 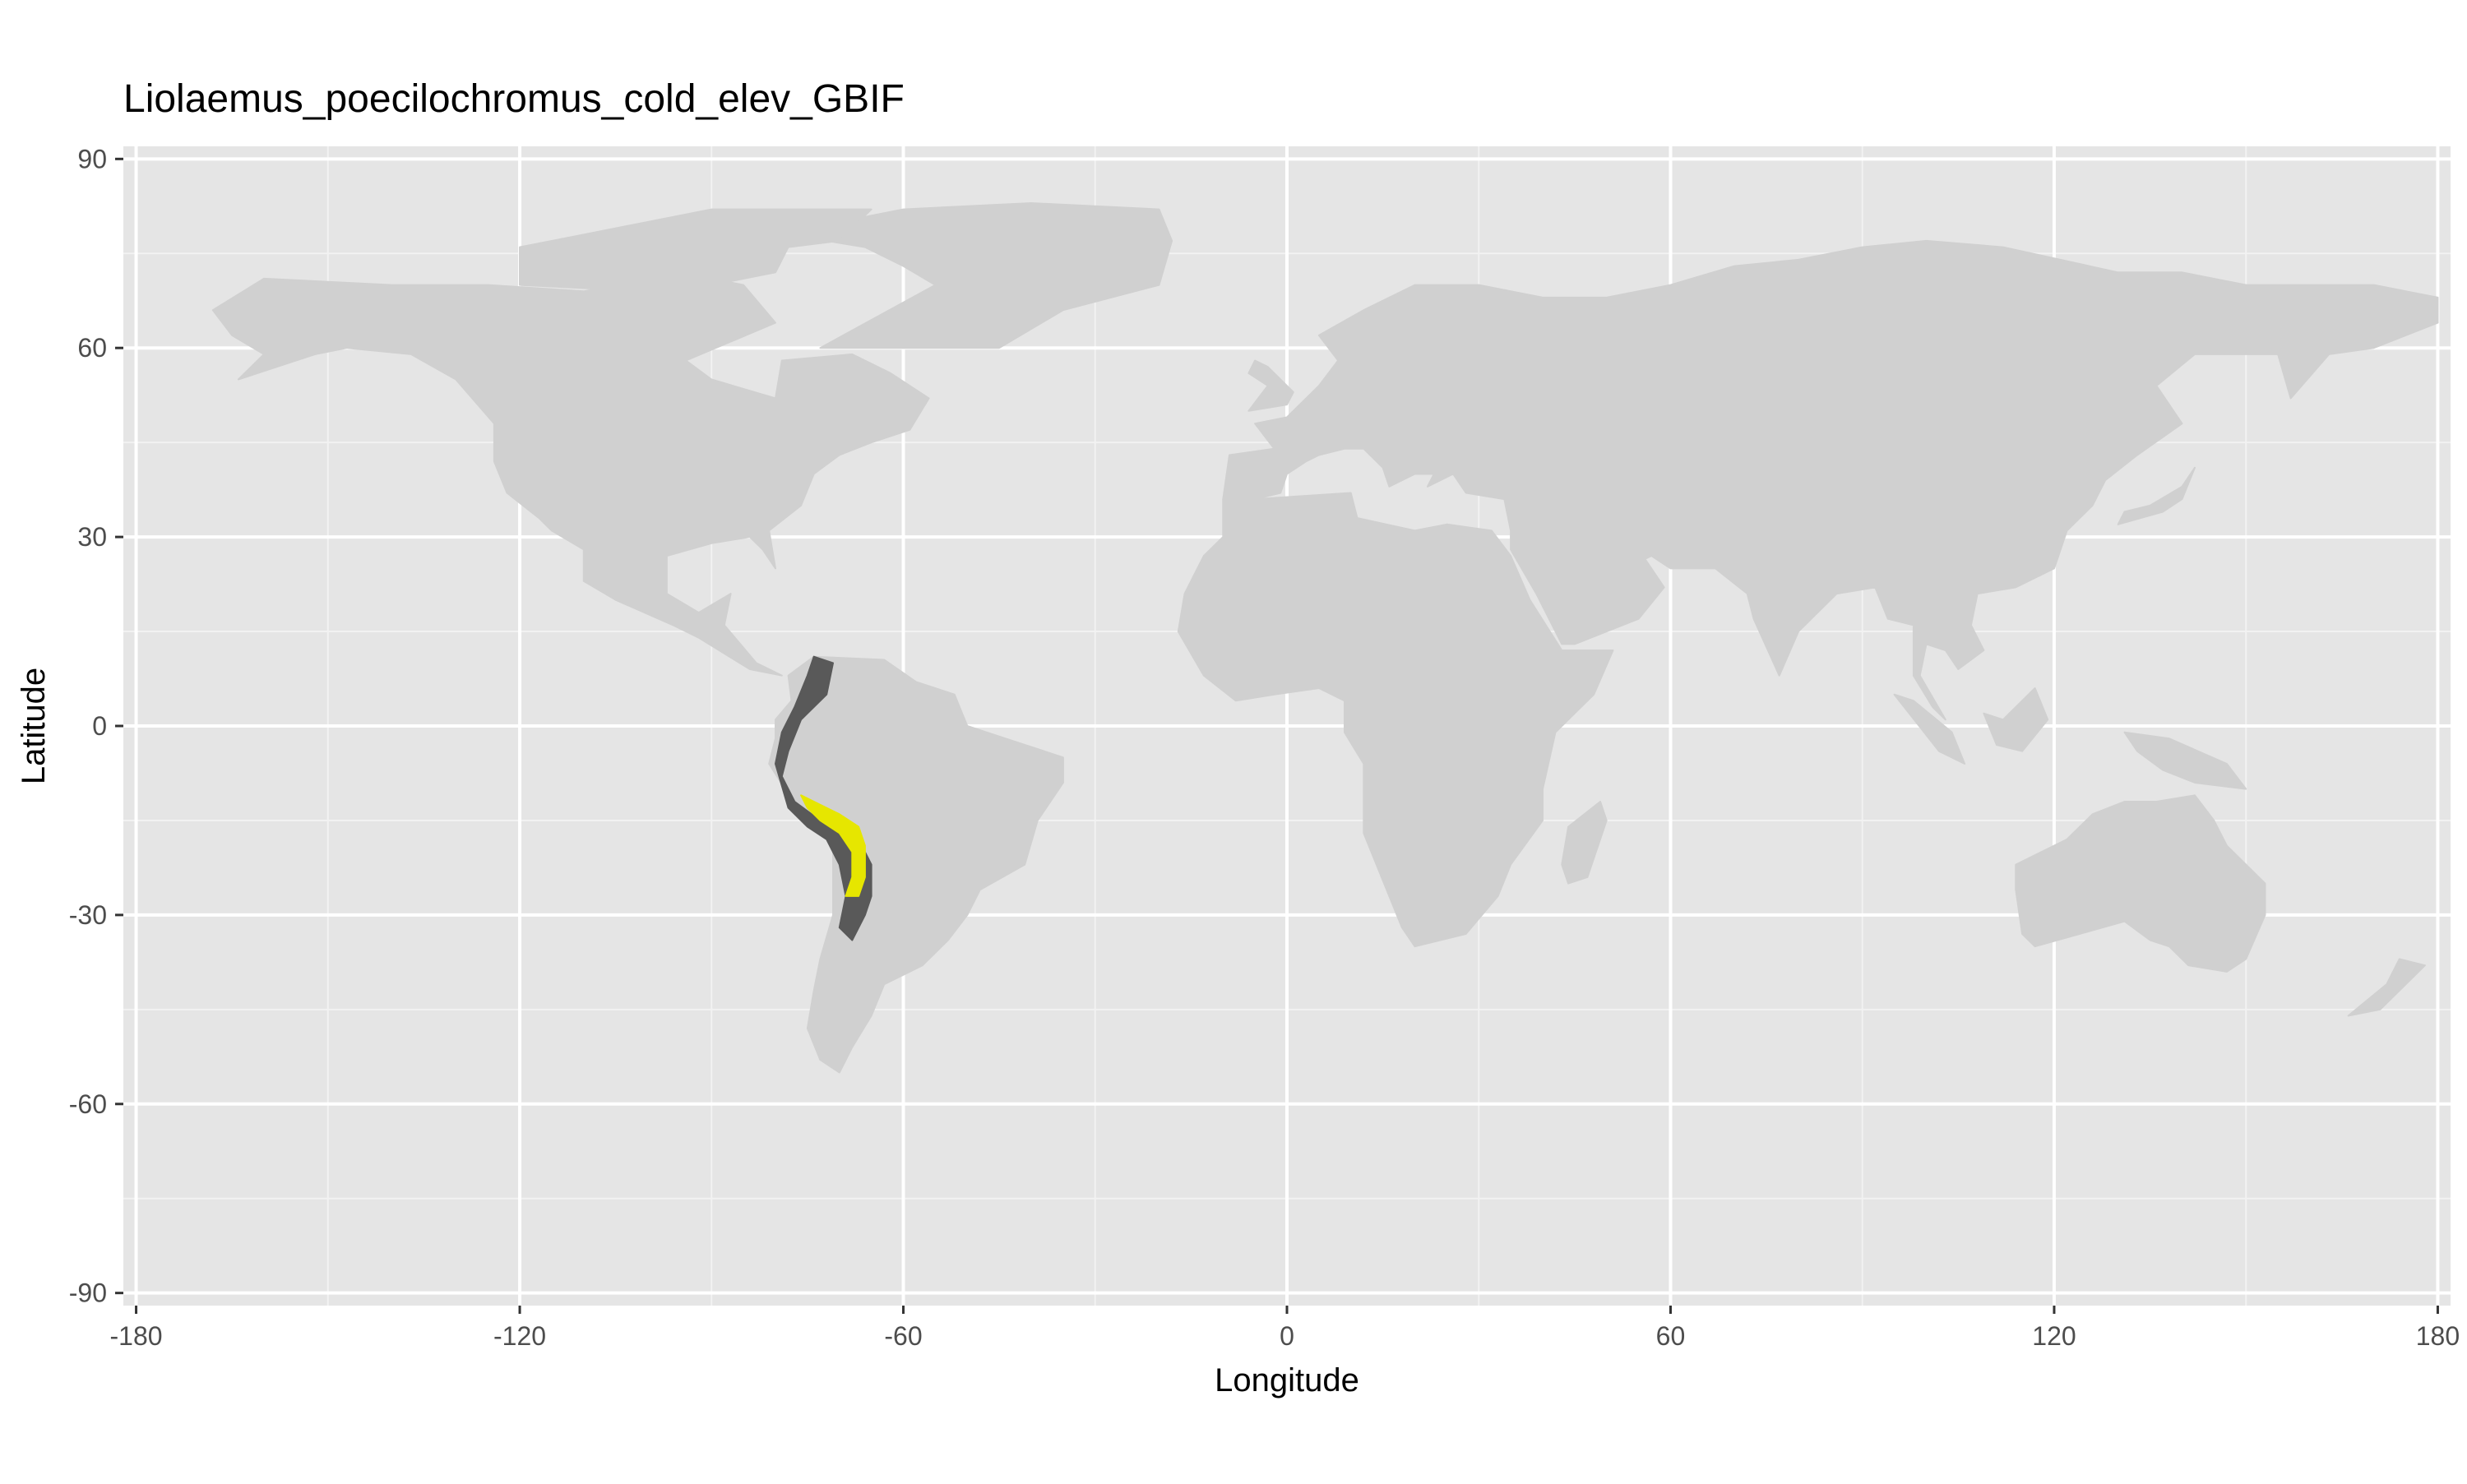 What do you see at coordinates (903, 1336) in the screenshot?
I see `x-tick-label: -60` at bounding box center [903, 1336].